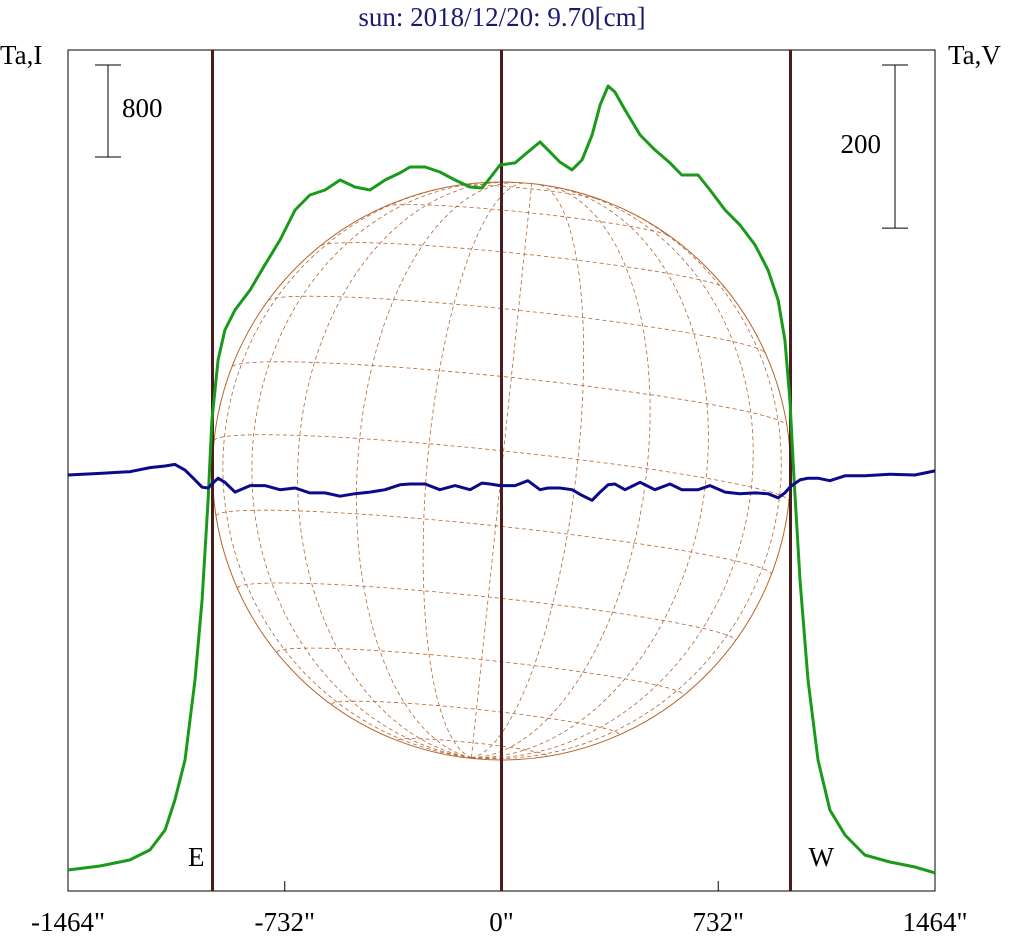 This screenshot has width=1009, height=941. I want to click on x-tick-label: 732", so click(718, 922).